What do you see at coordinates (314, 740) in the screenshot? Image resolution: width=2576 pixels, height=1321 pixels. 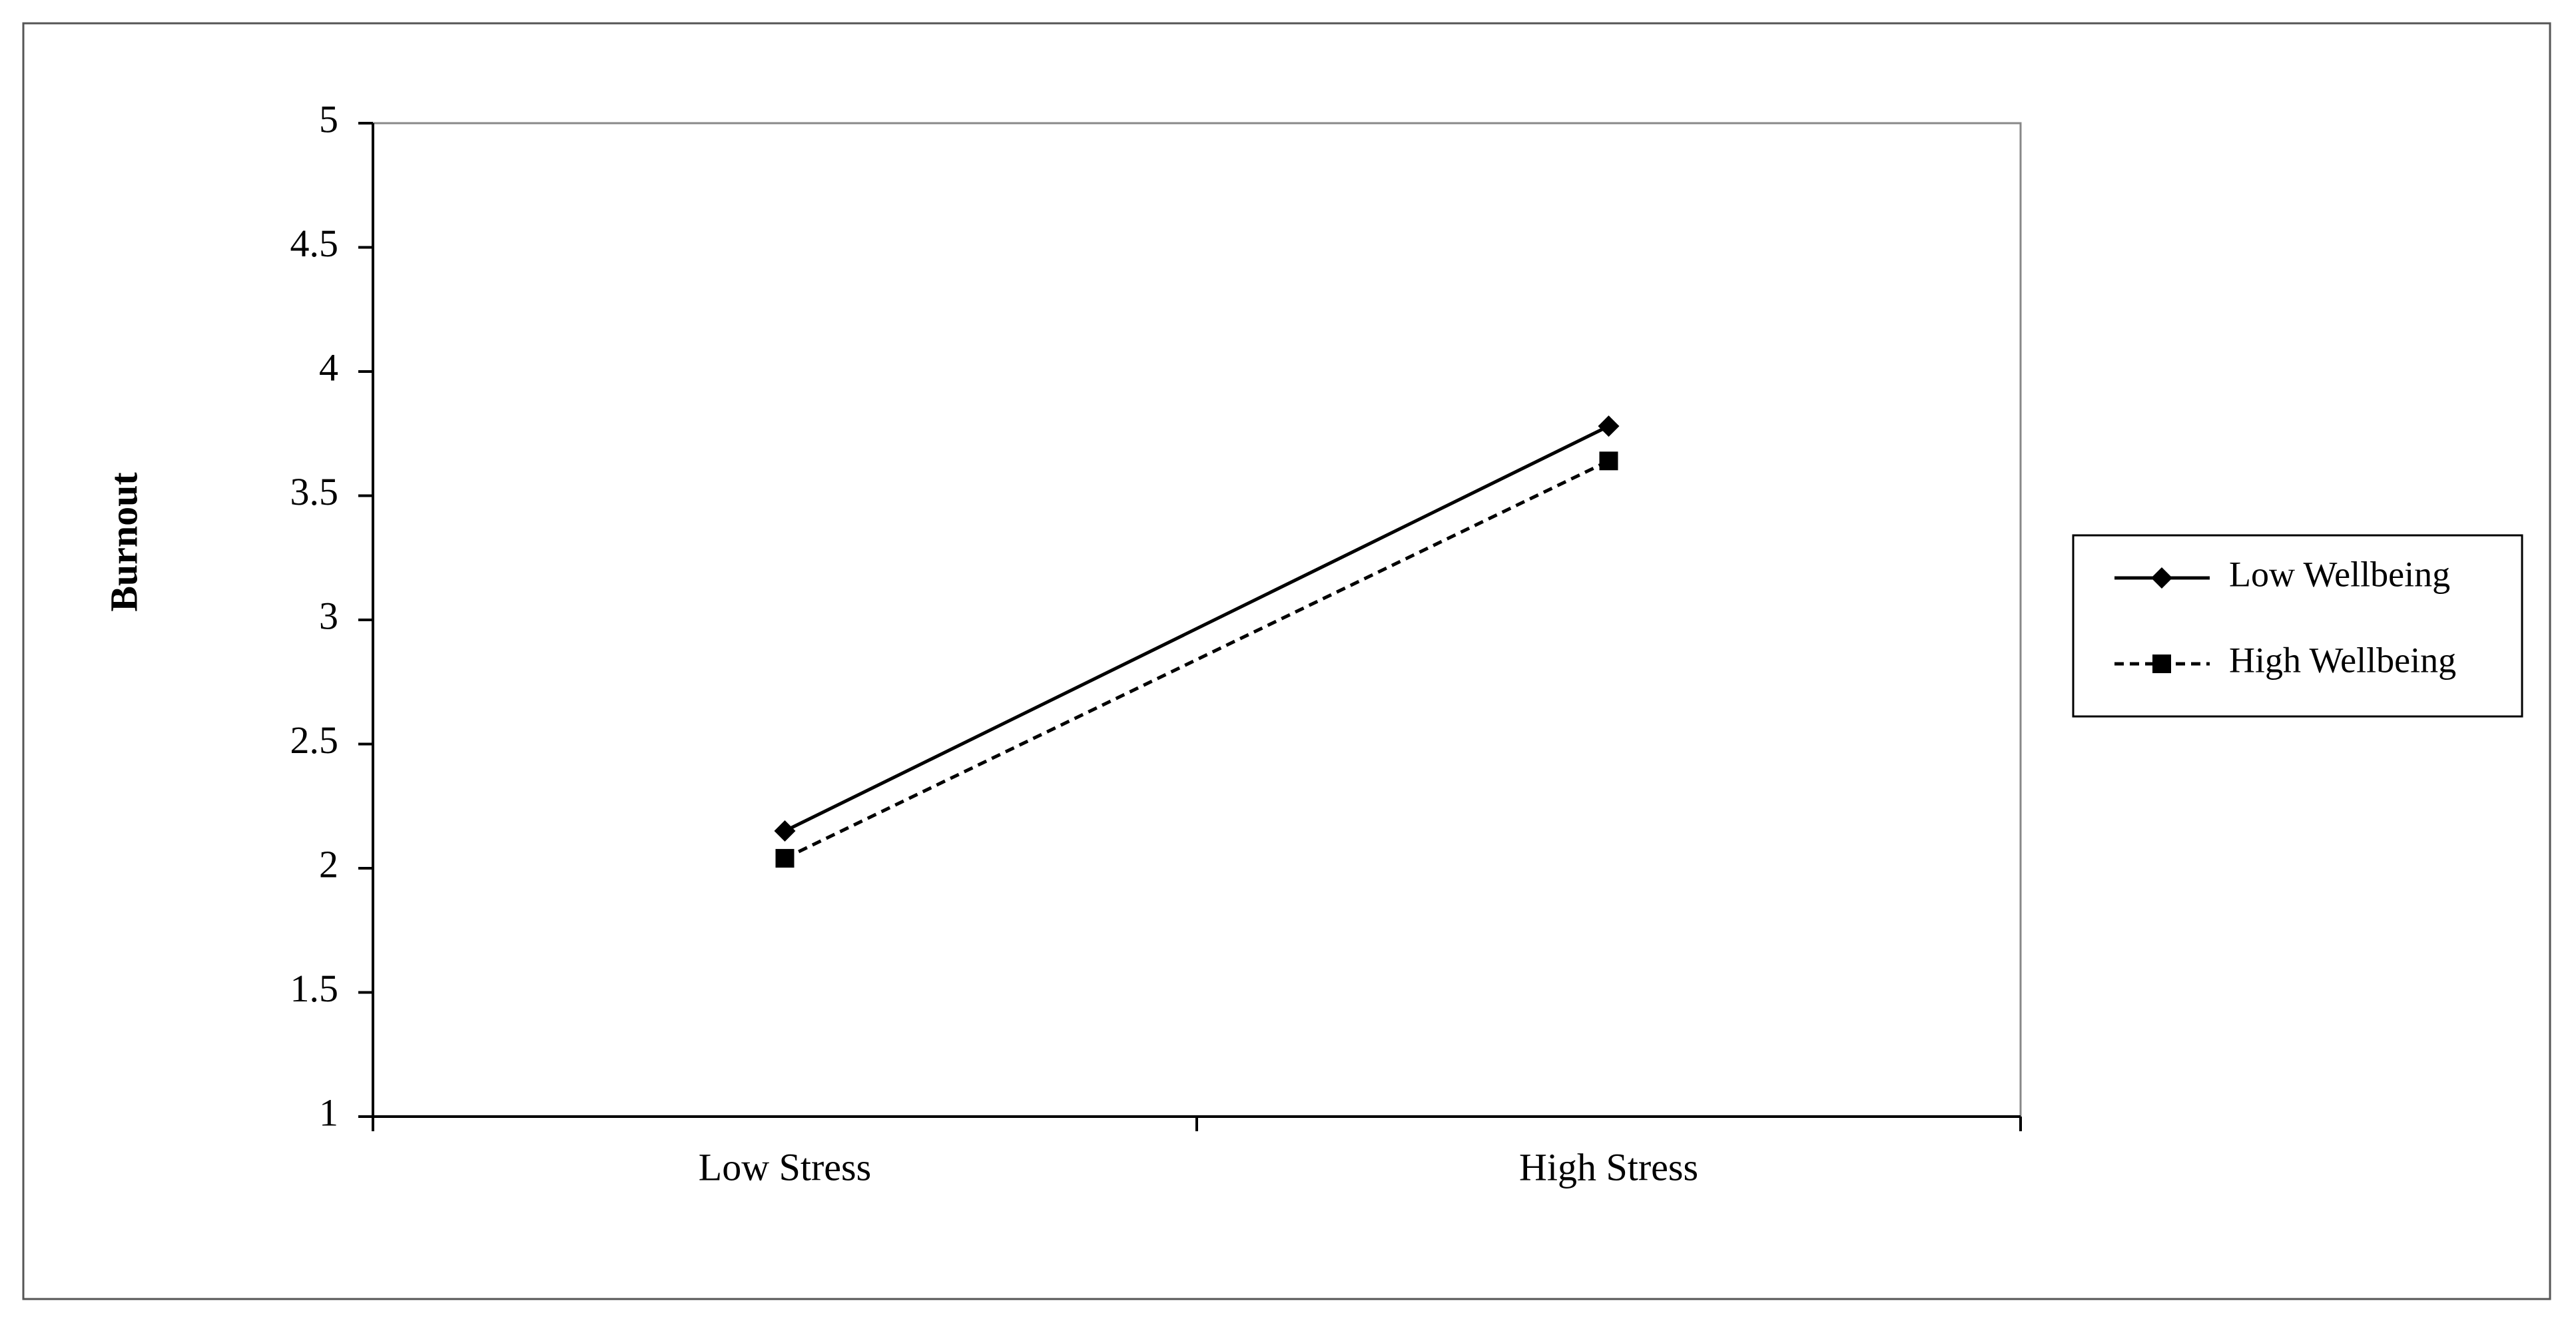 I see `y-tick-label: 2.5` at bounding box center [314, 740].